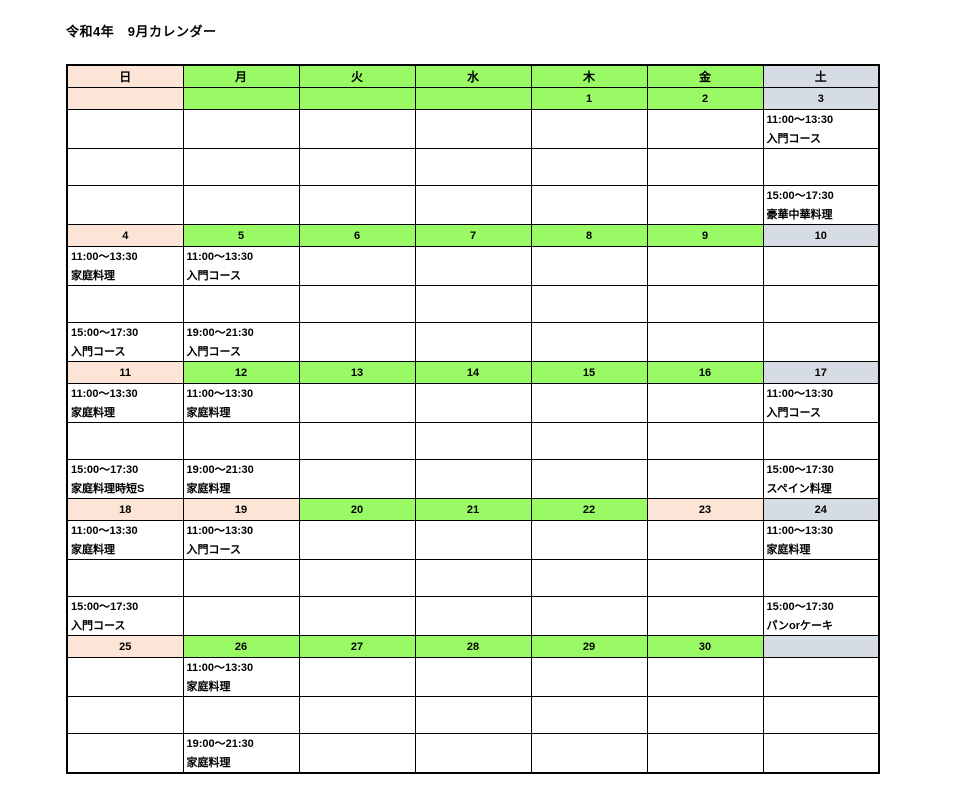 This screenshot has width=954, height=793. What do you see at coordinates (821, 76) in the screenshot?
I see `day-header-sat: 土` at bounding box center [821, 76].